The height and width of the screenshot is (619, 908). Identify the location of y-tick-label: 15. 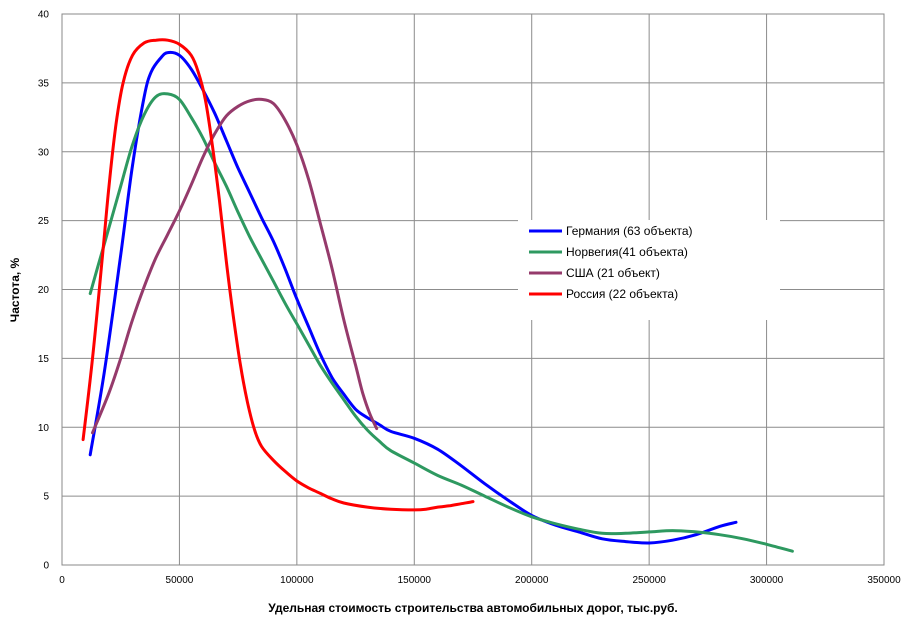
(44, 359).